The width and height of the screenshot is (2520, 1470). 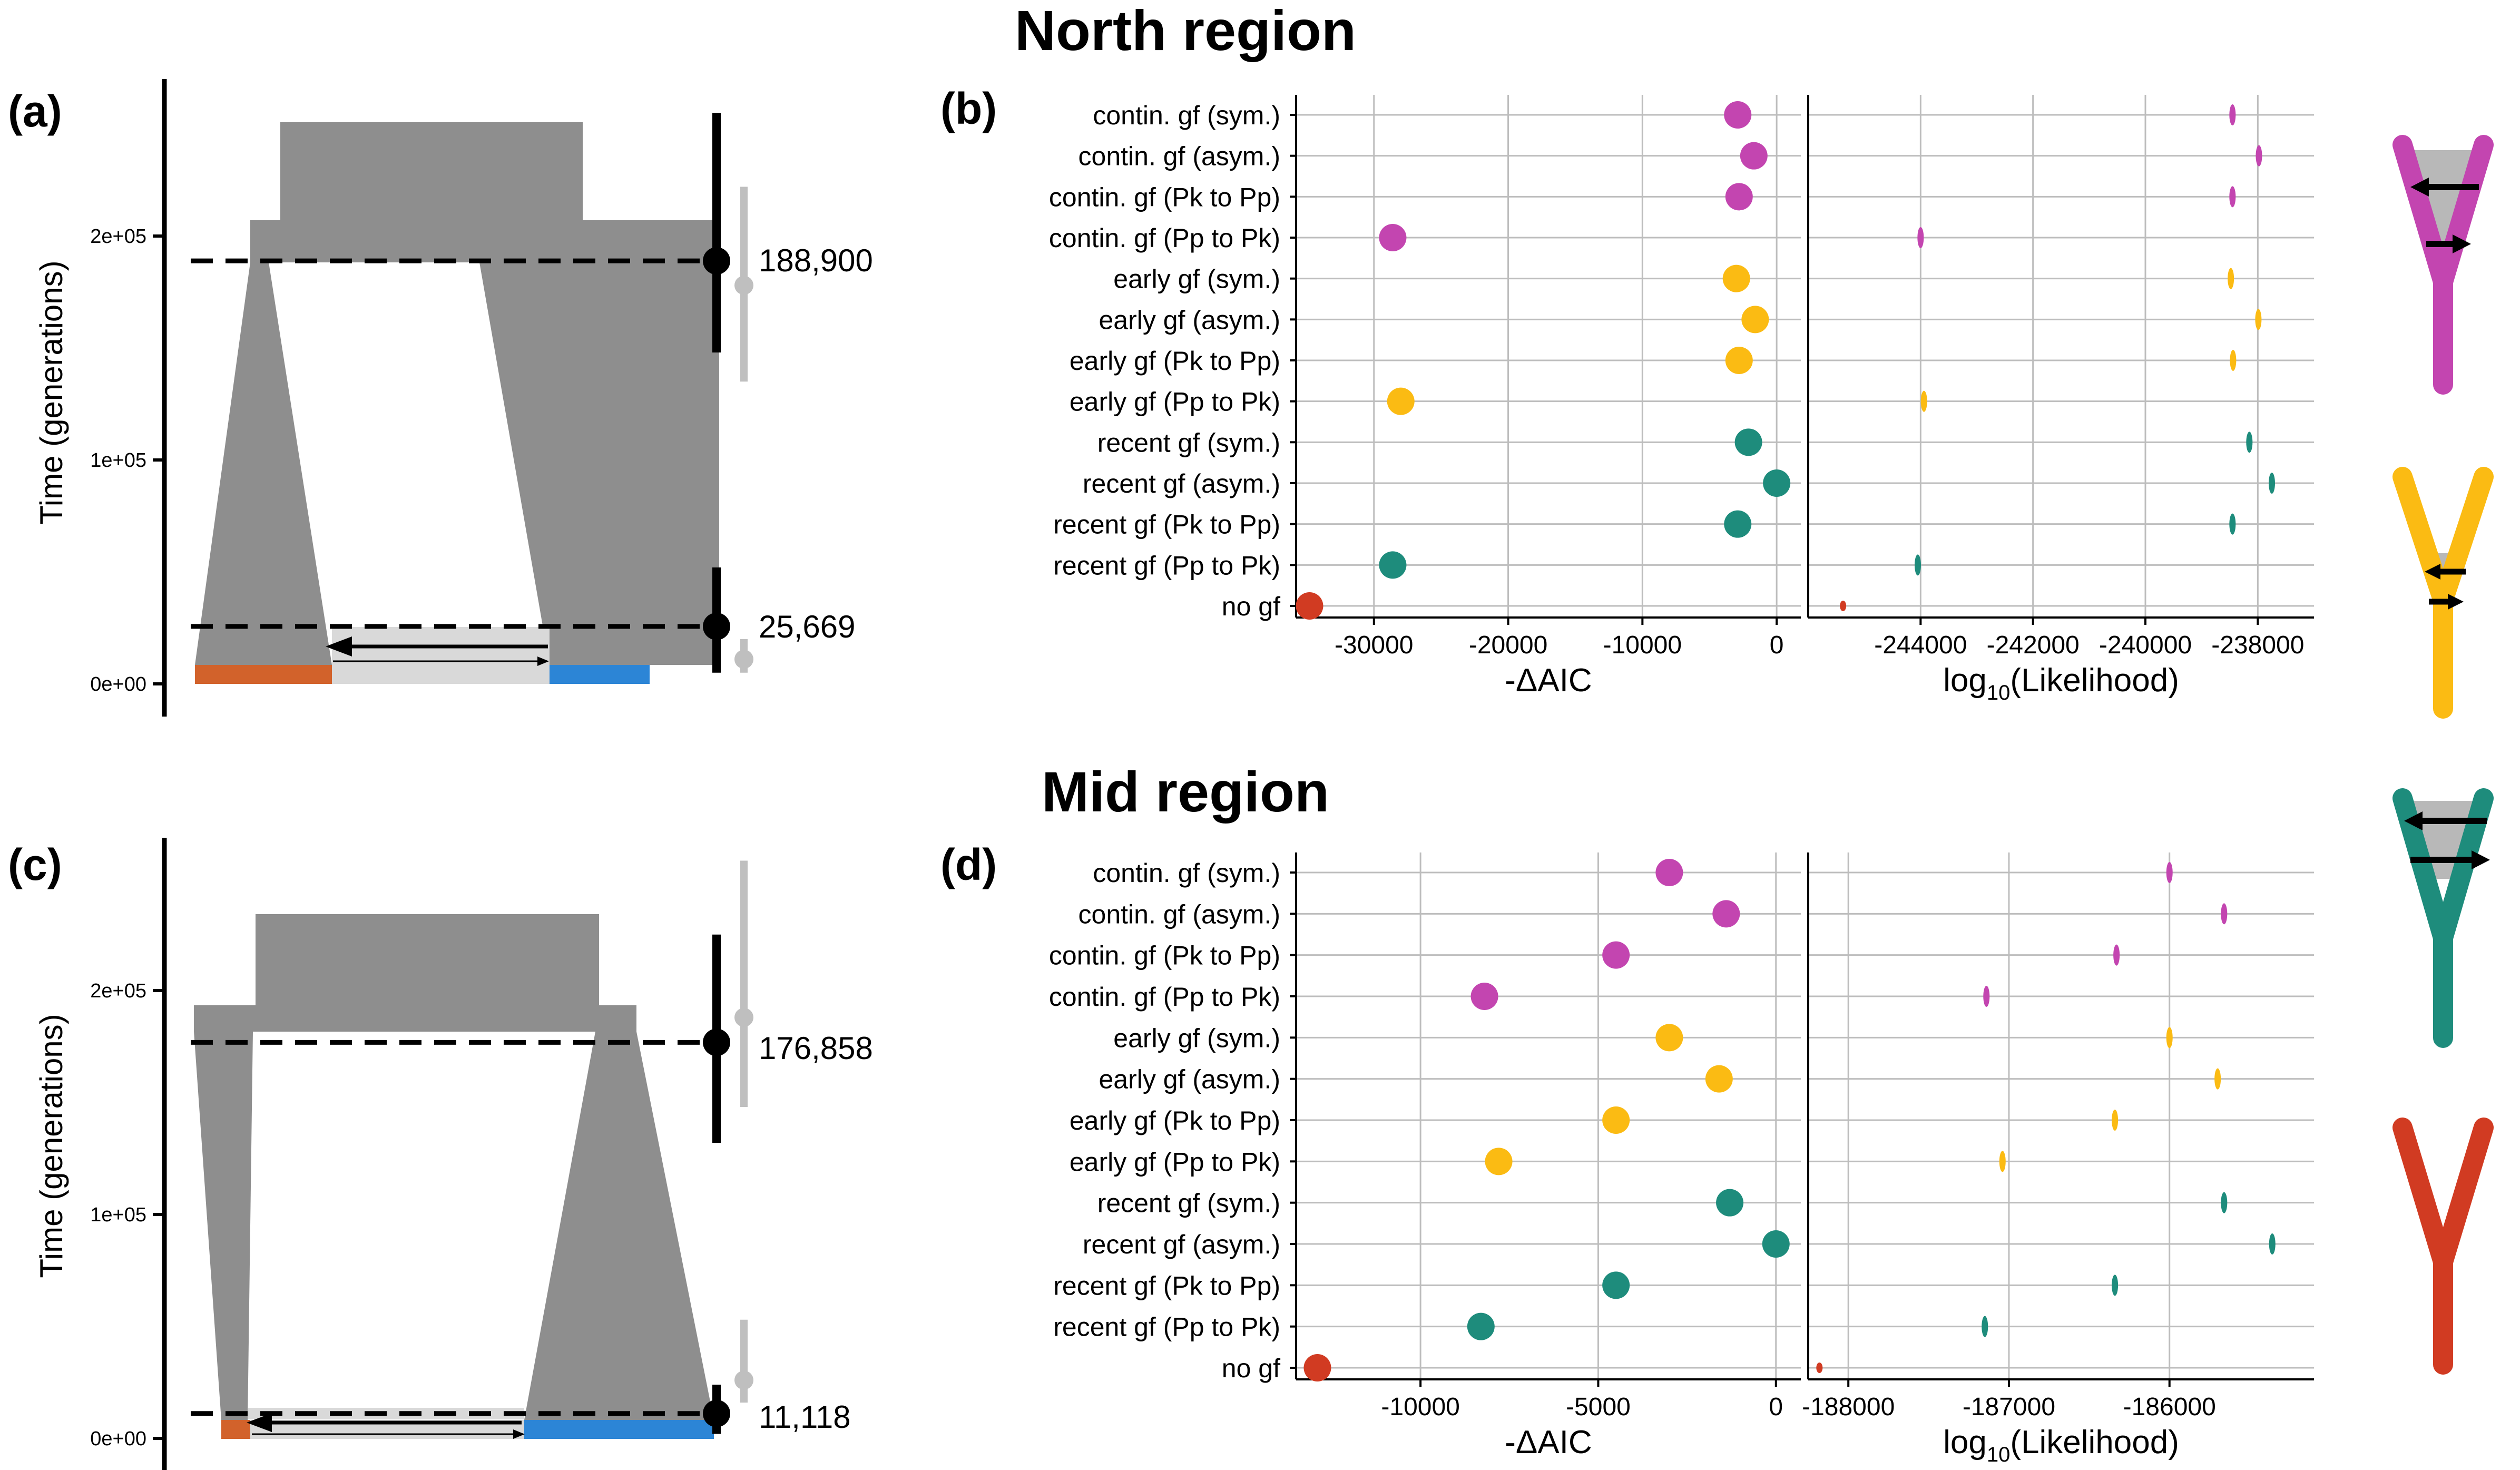 What do you see at coordinates (1548, 680) in the screenshot?
I see `panel-b-left-x-axis-title: -ΔAIC` at bounding box center [1548, 680].